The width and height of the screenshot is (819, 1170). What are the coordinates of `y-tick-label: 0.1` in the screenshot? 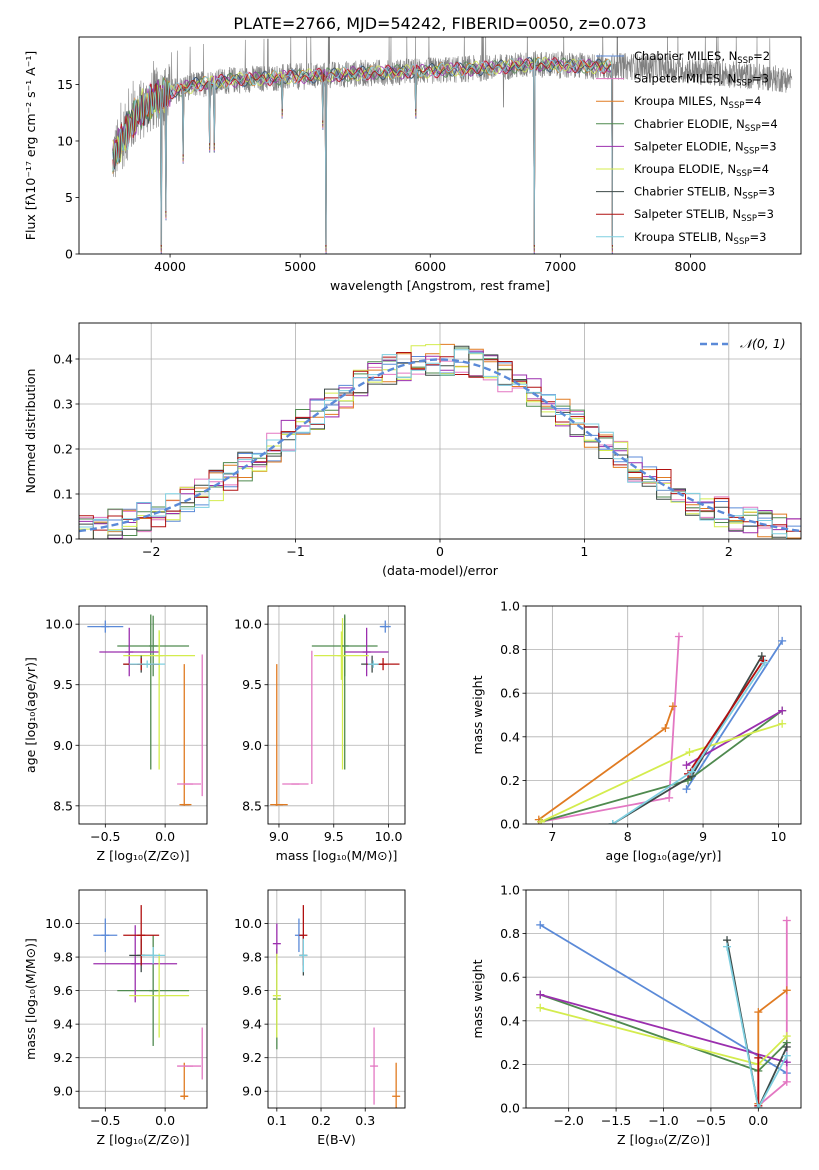 It's located at (63, 494).